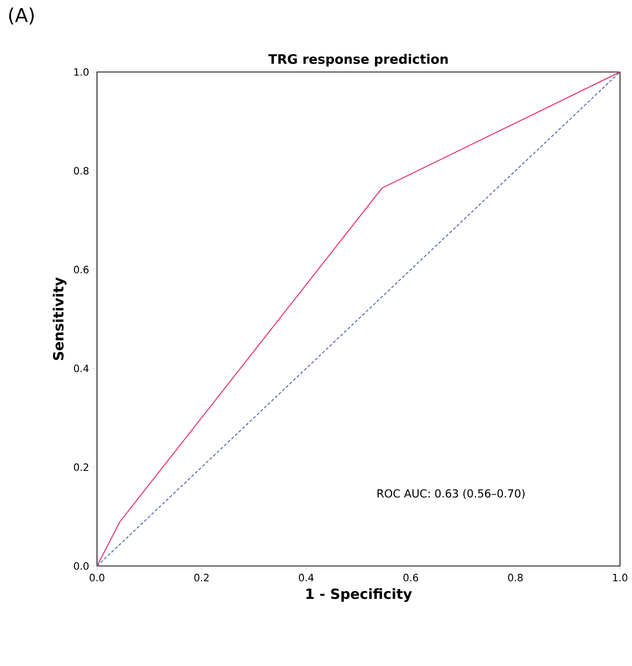 This screenshot has height=666, width=632. What do you see at coordinates (21, 16) in the screenshot?
I see `text: (A)` at bounding box center [21, 16].